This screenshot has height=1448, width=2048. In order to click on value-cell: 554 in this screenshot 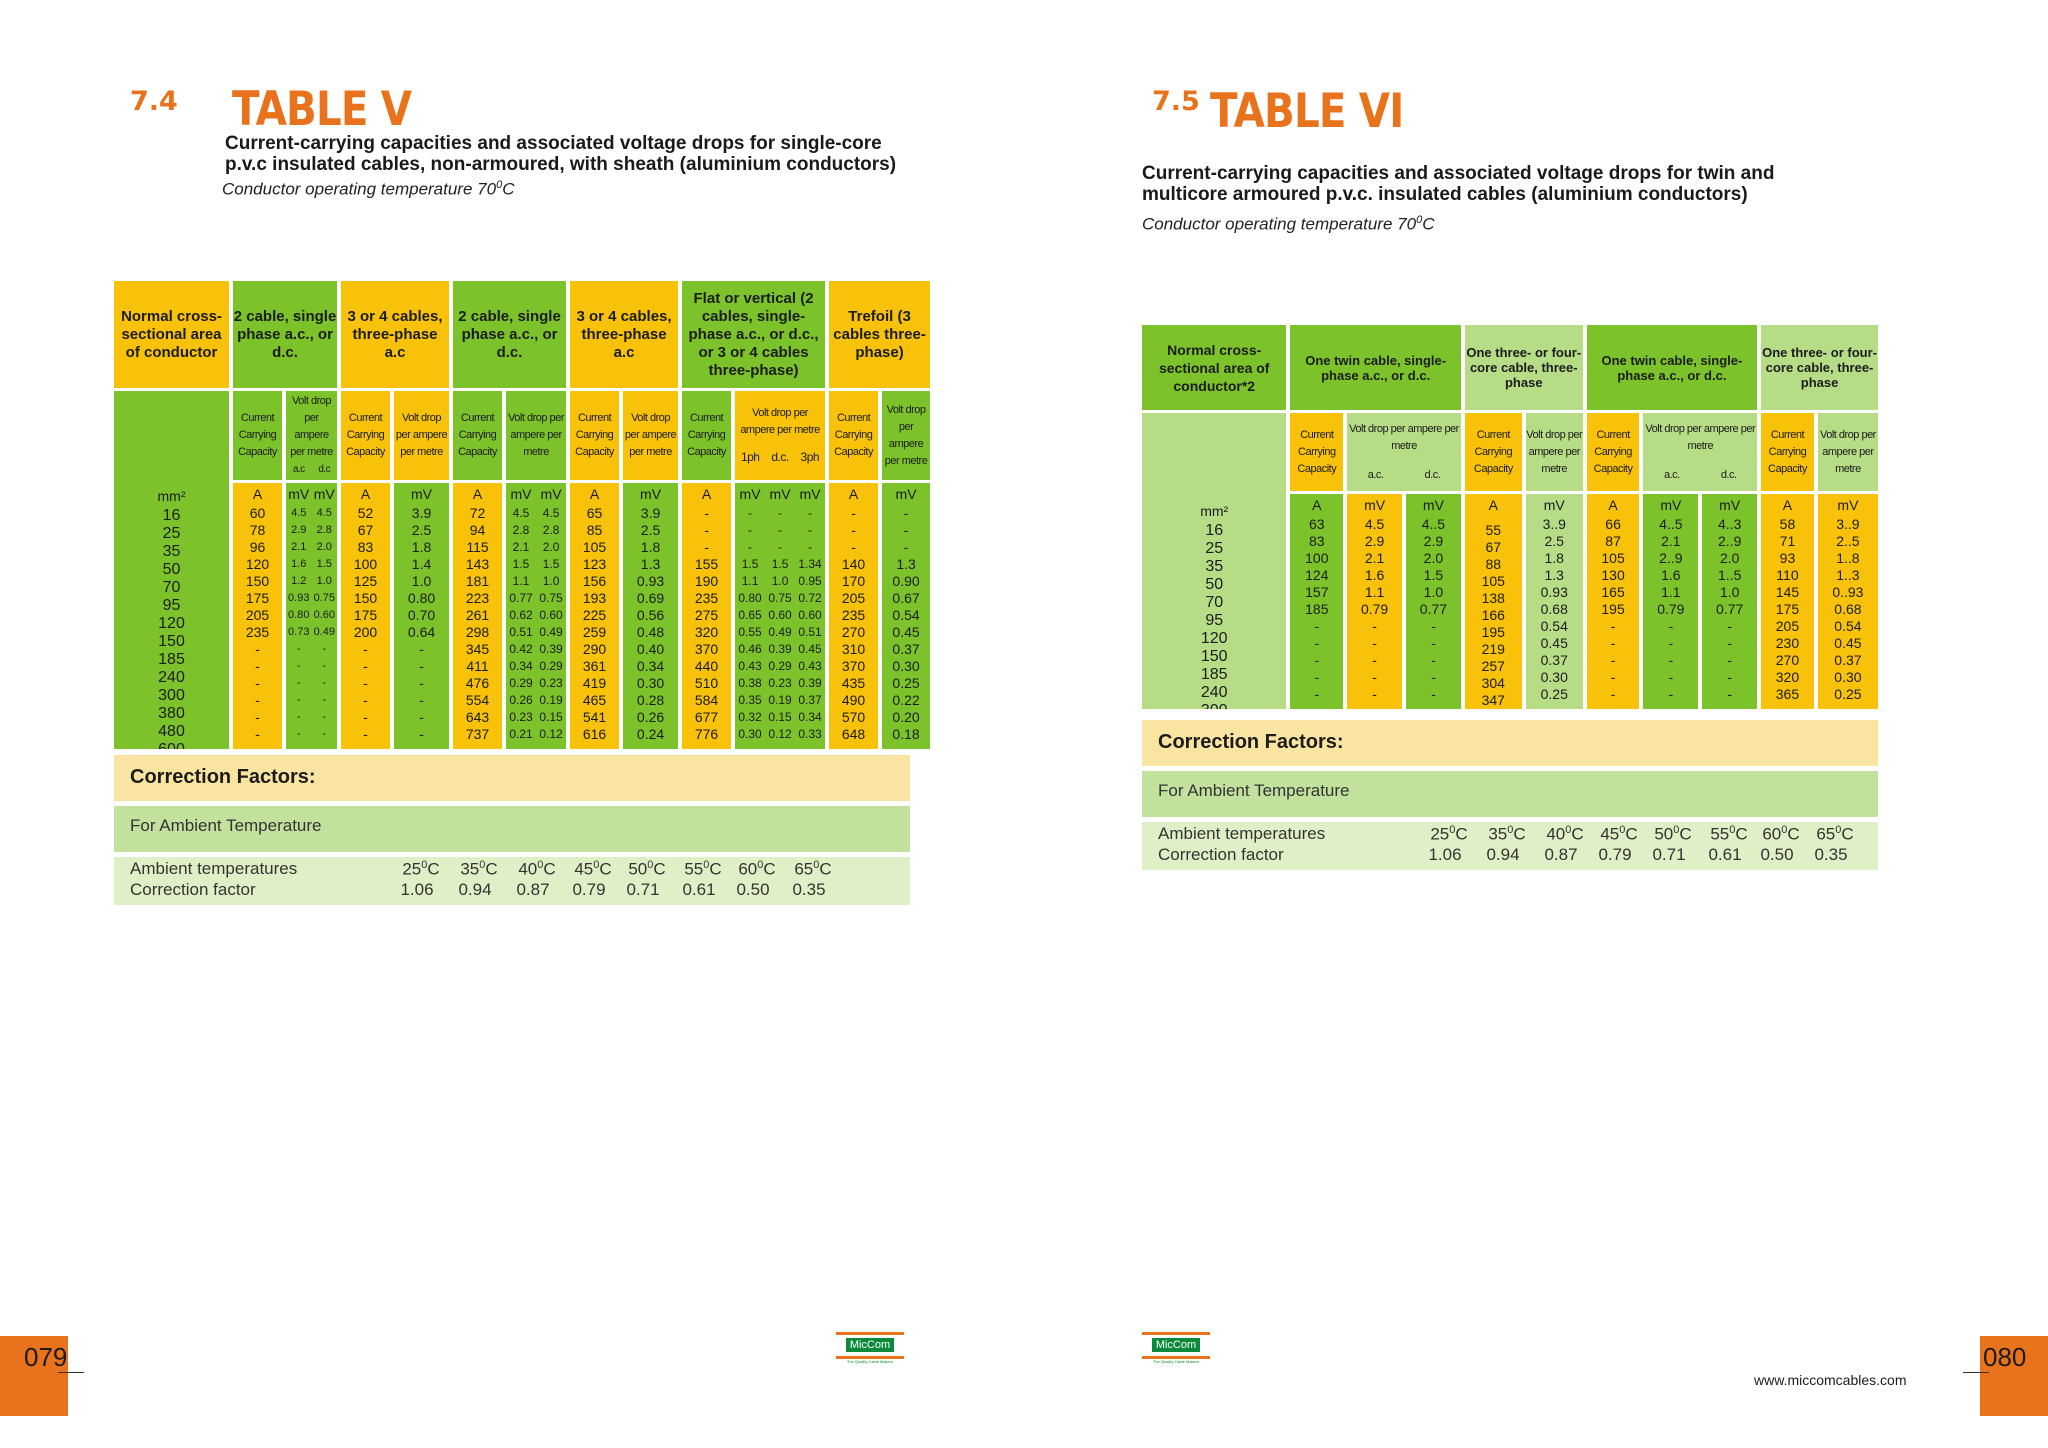, I will do `click(477, 700)`.